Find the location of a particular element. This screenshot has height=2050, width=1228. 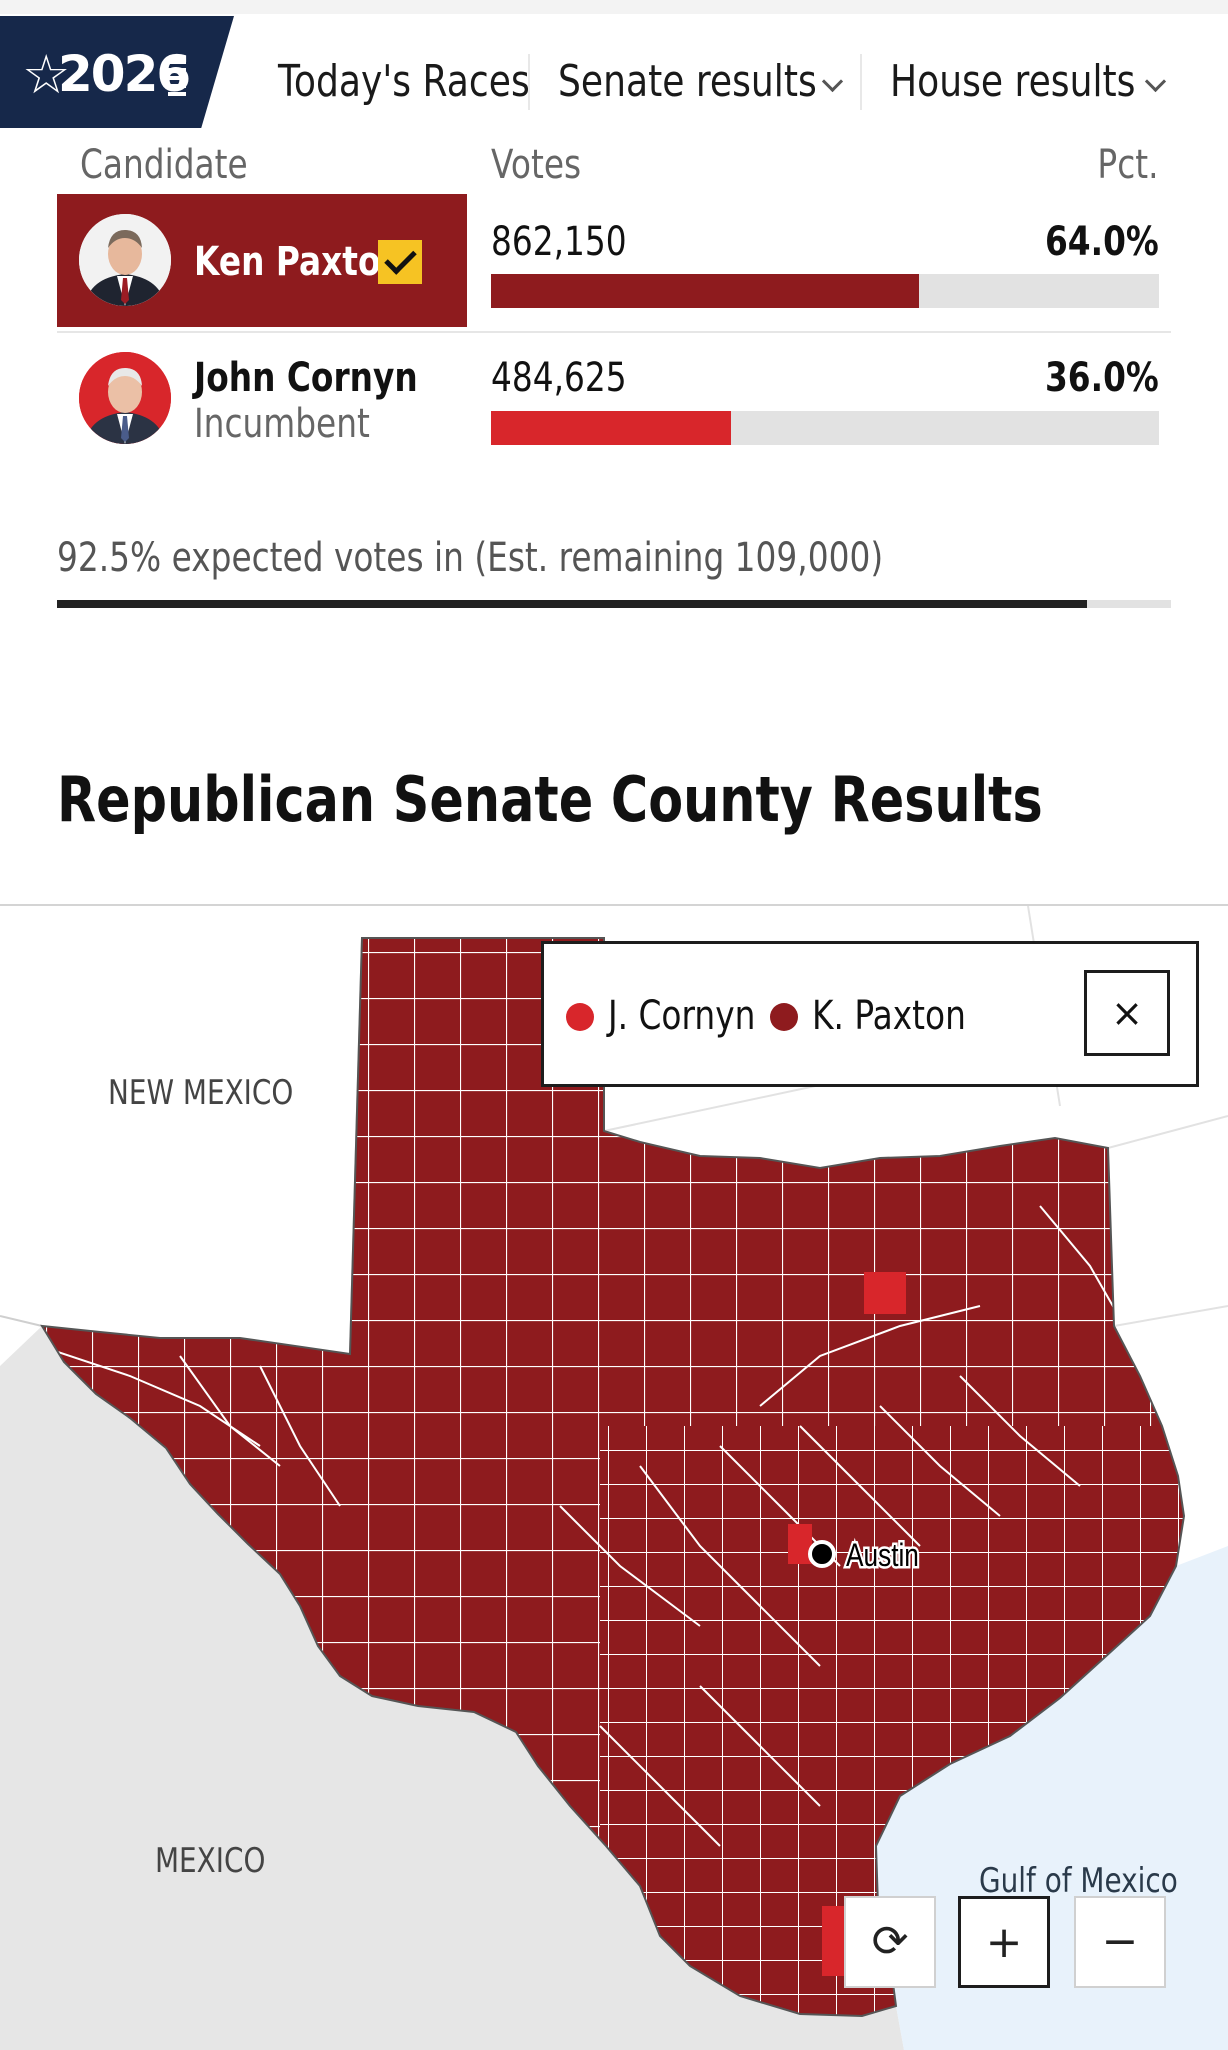

map-section-title: Republican Senate County Results is located at coordinates (550, 799).